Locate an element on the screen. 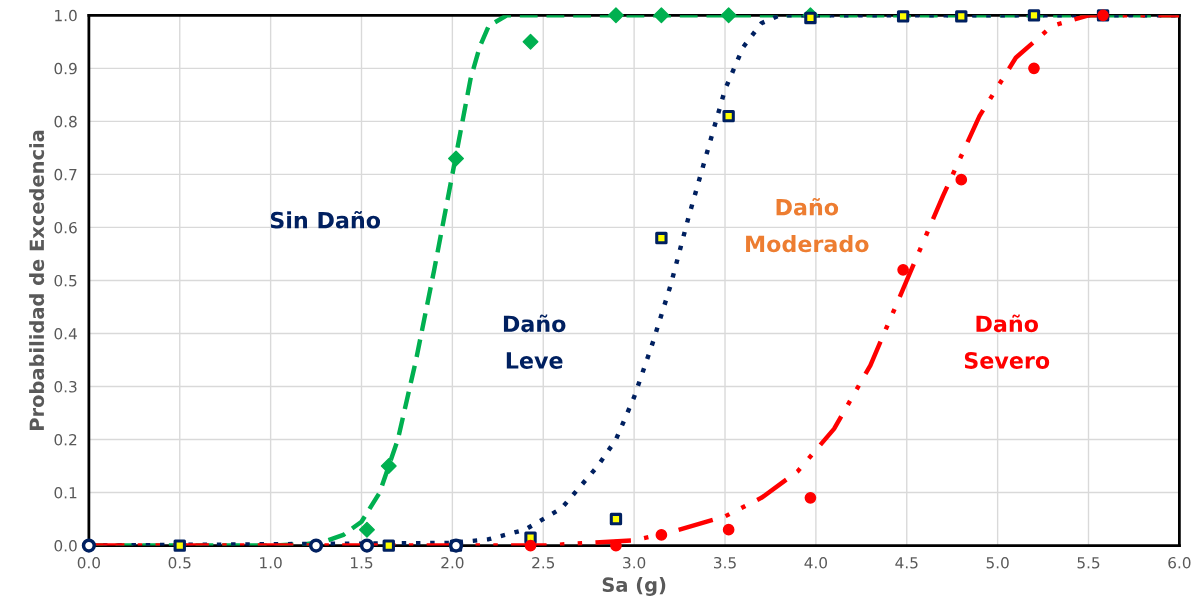 This screenshot has width=1201, height=613. y-tick-label: 0.2 is located at coordinates (65, 439).